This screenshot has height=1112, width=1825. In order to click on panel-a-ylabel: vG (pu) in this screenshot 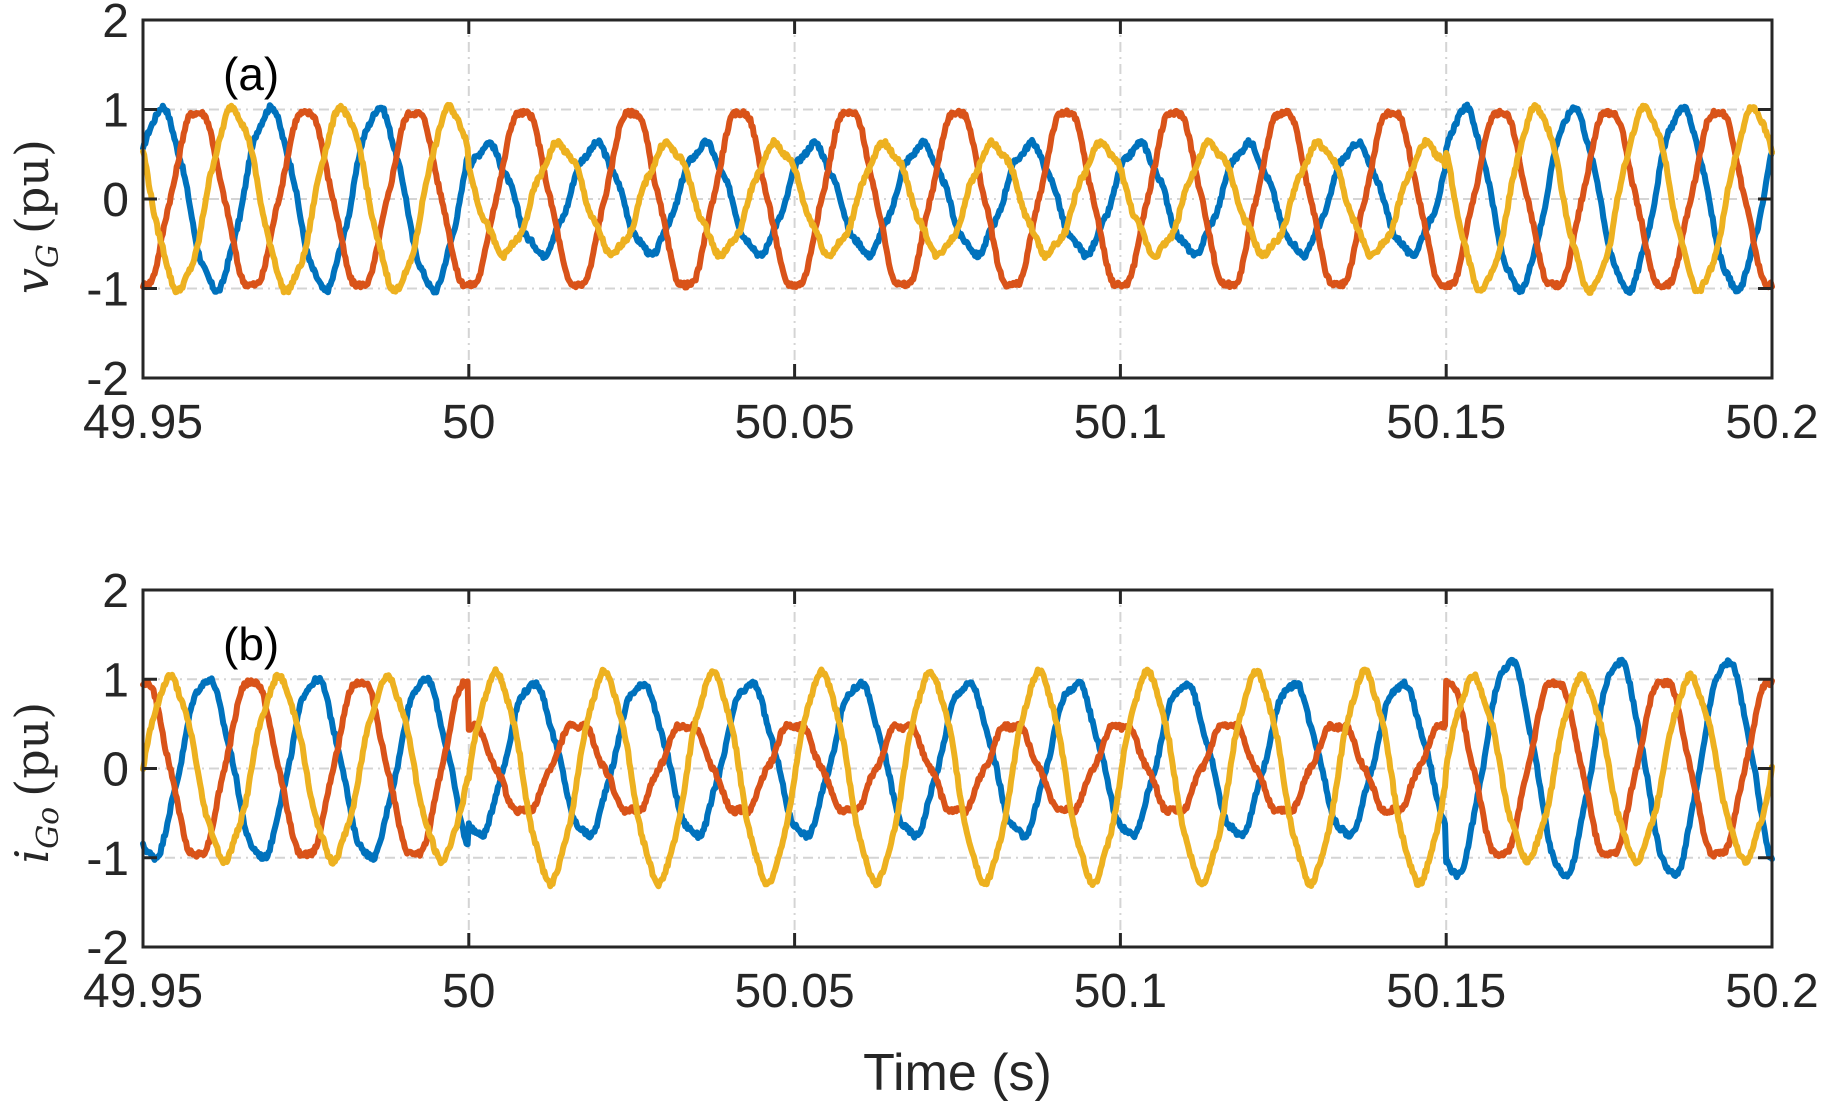, I will do `click(35, 216)`.